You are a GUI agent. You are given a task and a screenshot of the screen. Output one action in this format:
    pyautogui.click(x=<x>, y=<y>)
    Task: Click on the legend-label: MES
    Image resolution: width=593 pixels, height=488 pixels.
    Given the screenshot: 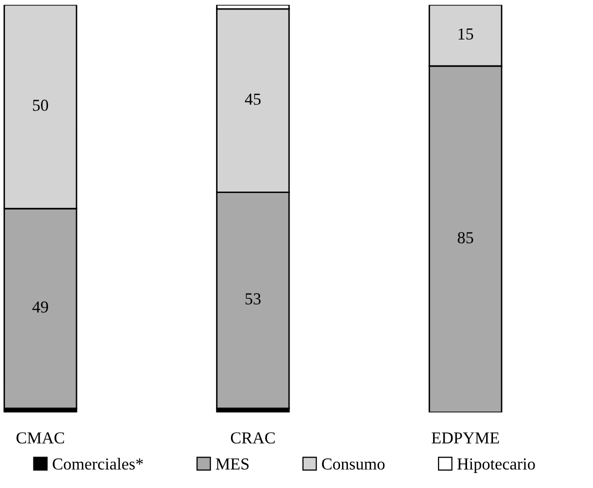 What is the action you would take?
    pyautogui.click(x=232, y=464)
    